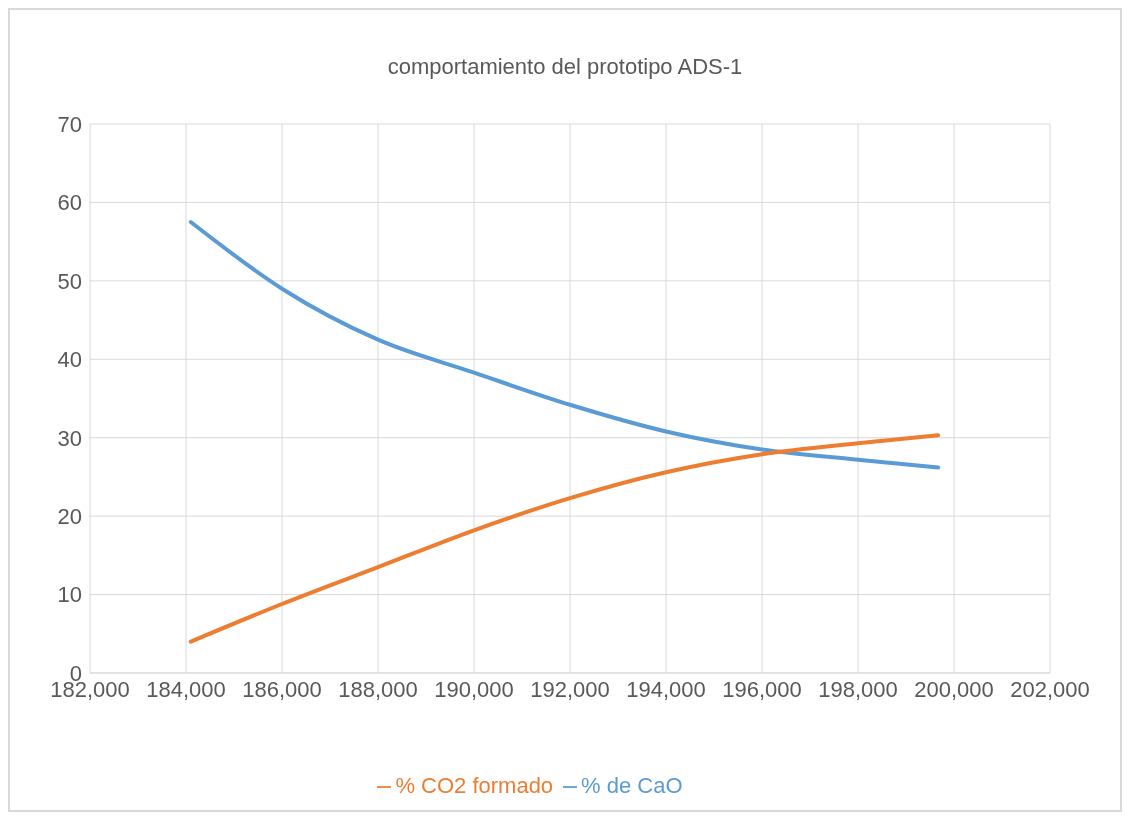 This screenshot has width=1135, height=822. Describe the element at coordinates (69, 360) in the screenshot. I see `y-tick-label: 40` at that location.